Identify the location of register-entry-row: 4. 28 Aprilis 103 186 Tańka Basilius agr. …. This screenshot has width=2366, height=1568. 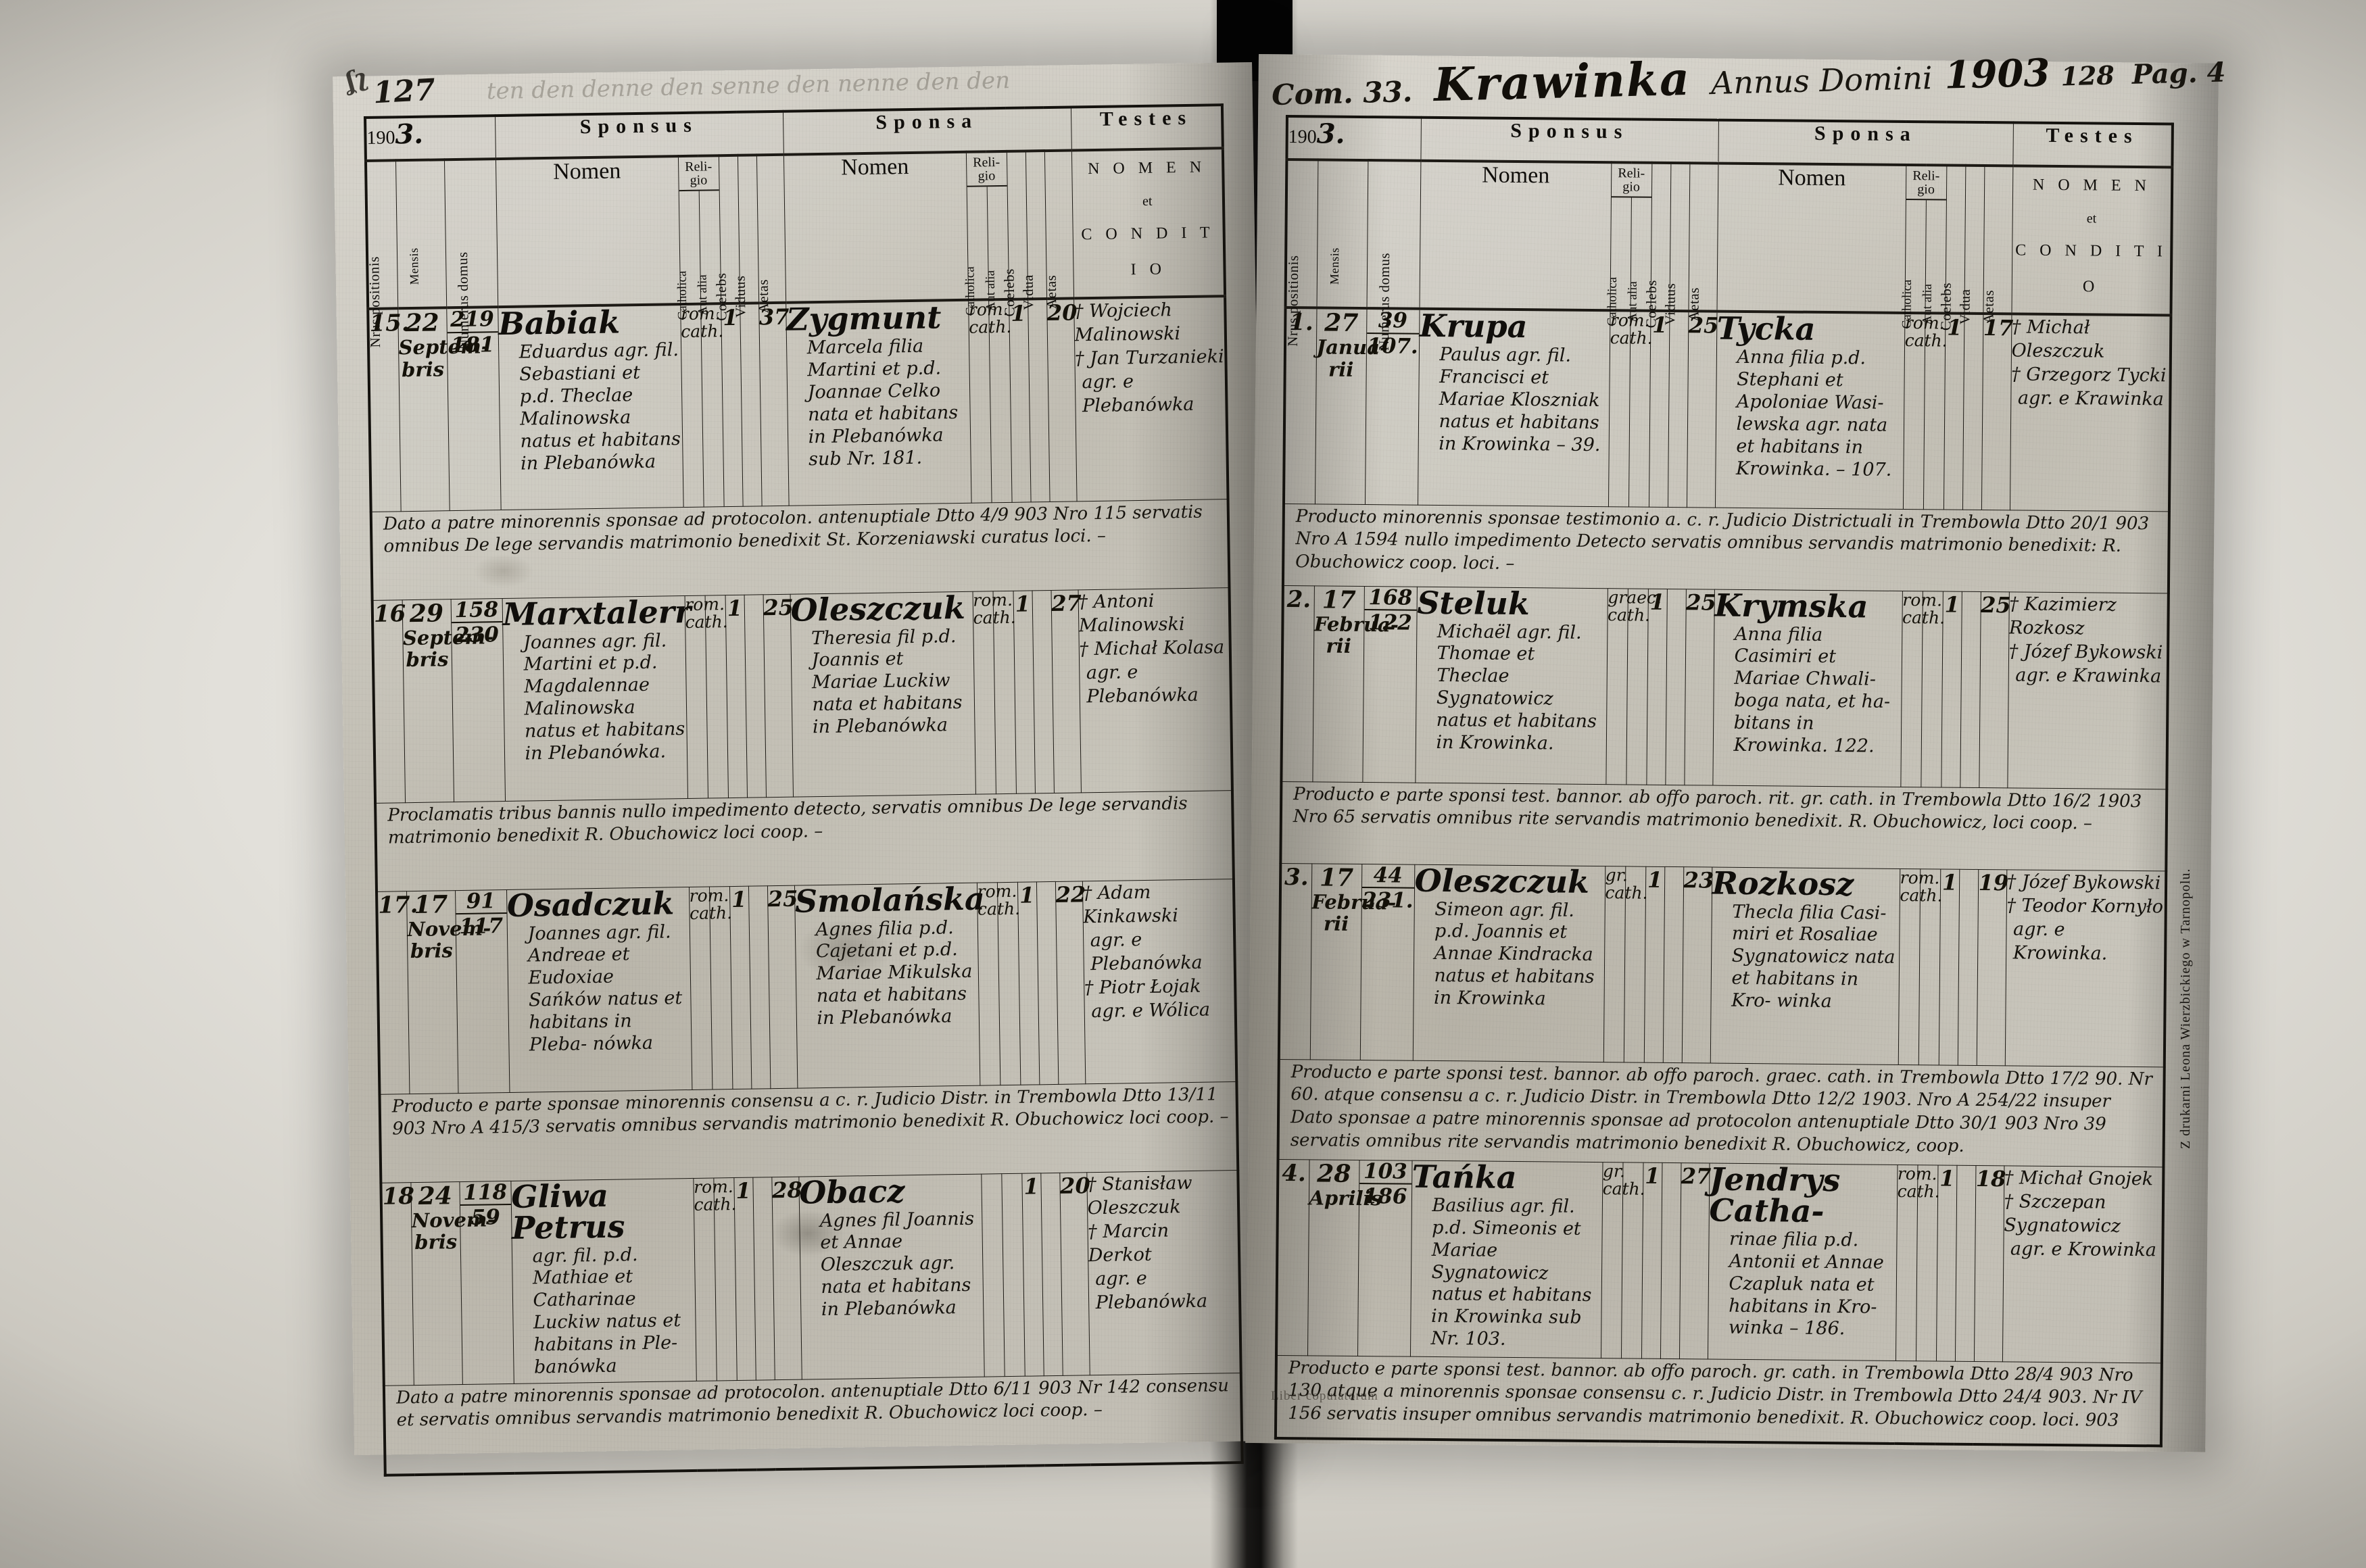
(1720, 1260).